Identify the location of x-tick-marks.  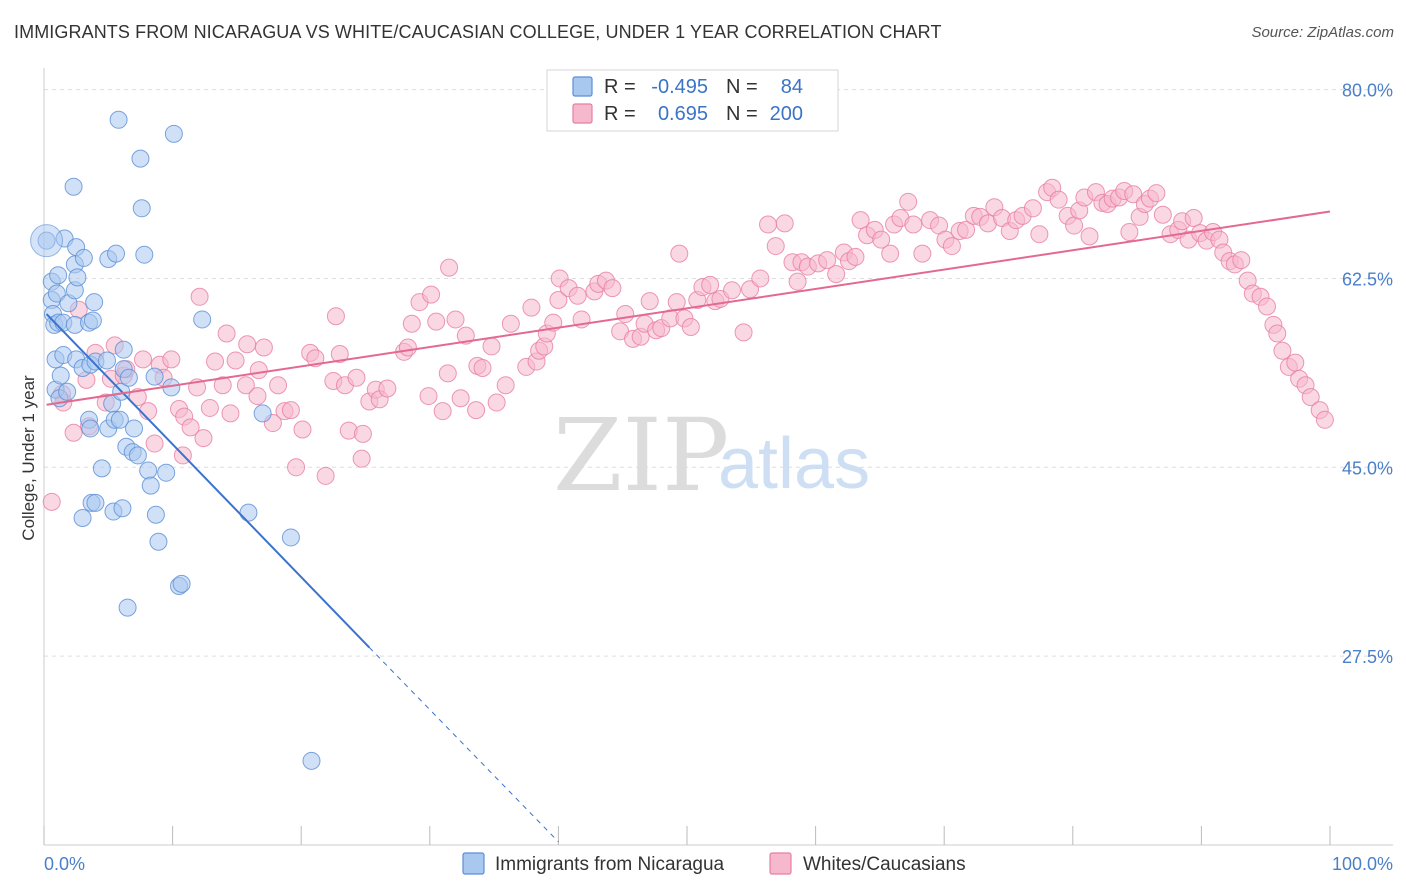
(687, 835).